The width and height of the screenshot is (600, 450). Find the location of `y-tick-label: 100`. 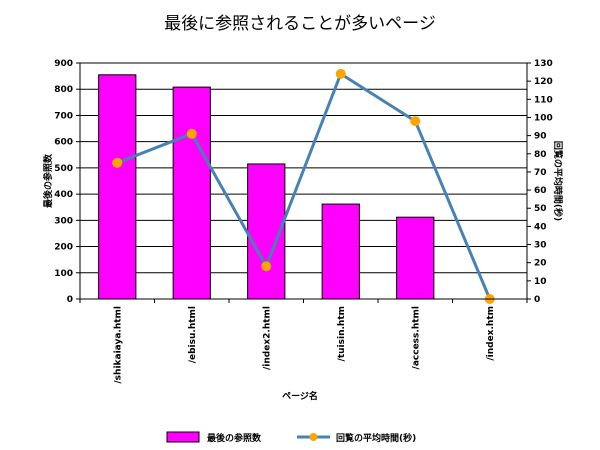

y-tick-label: 100 is located at coordinates (63, 274).